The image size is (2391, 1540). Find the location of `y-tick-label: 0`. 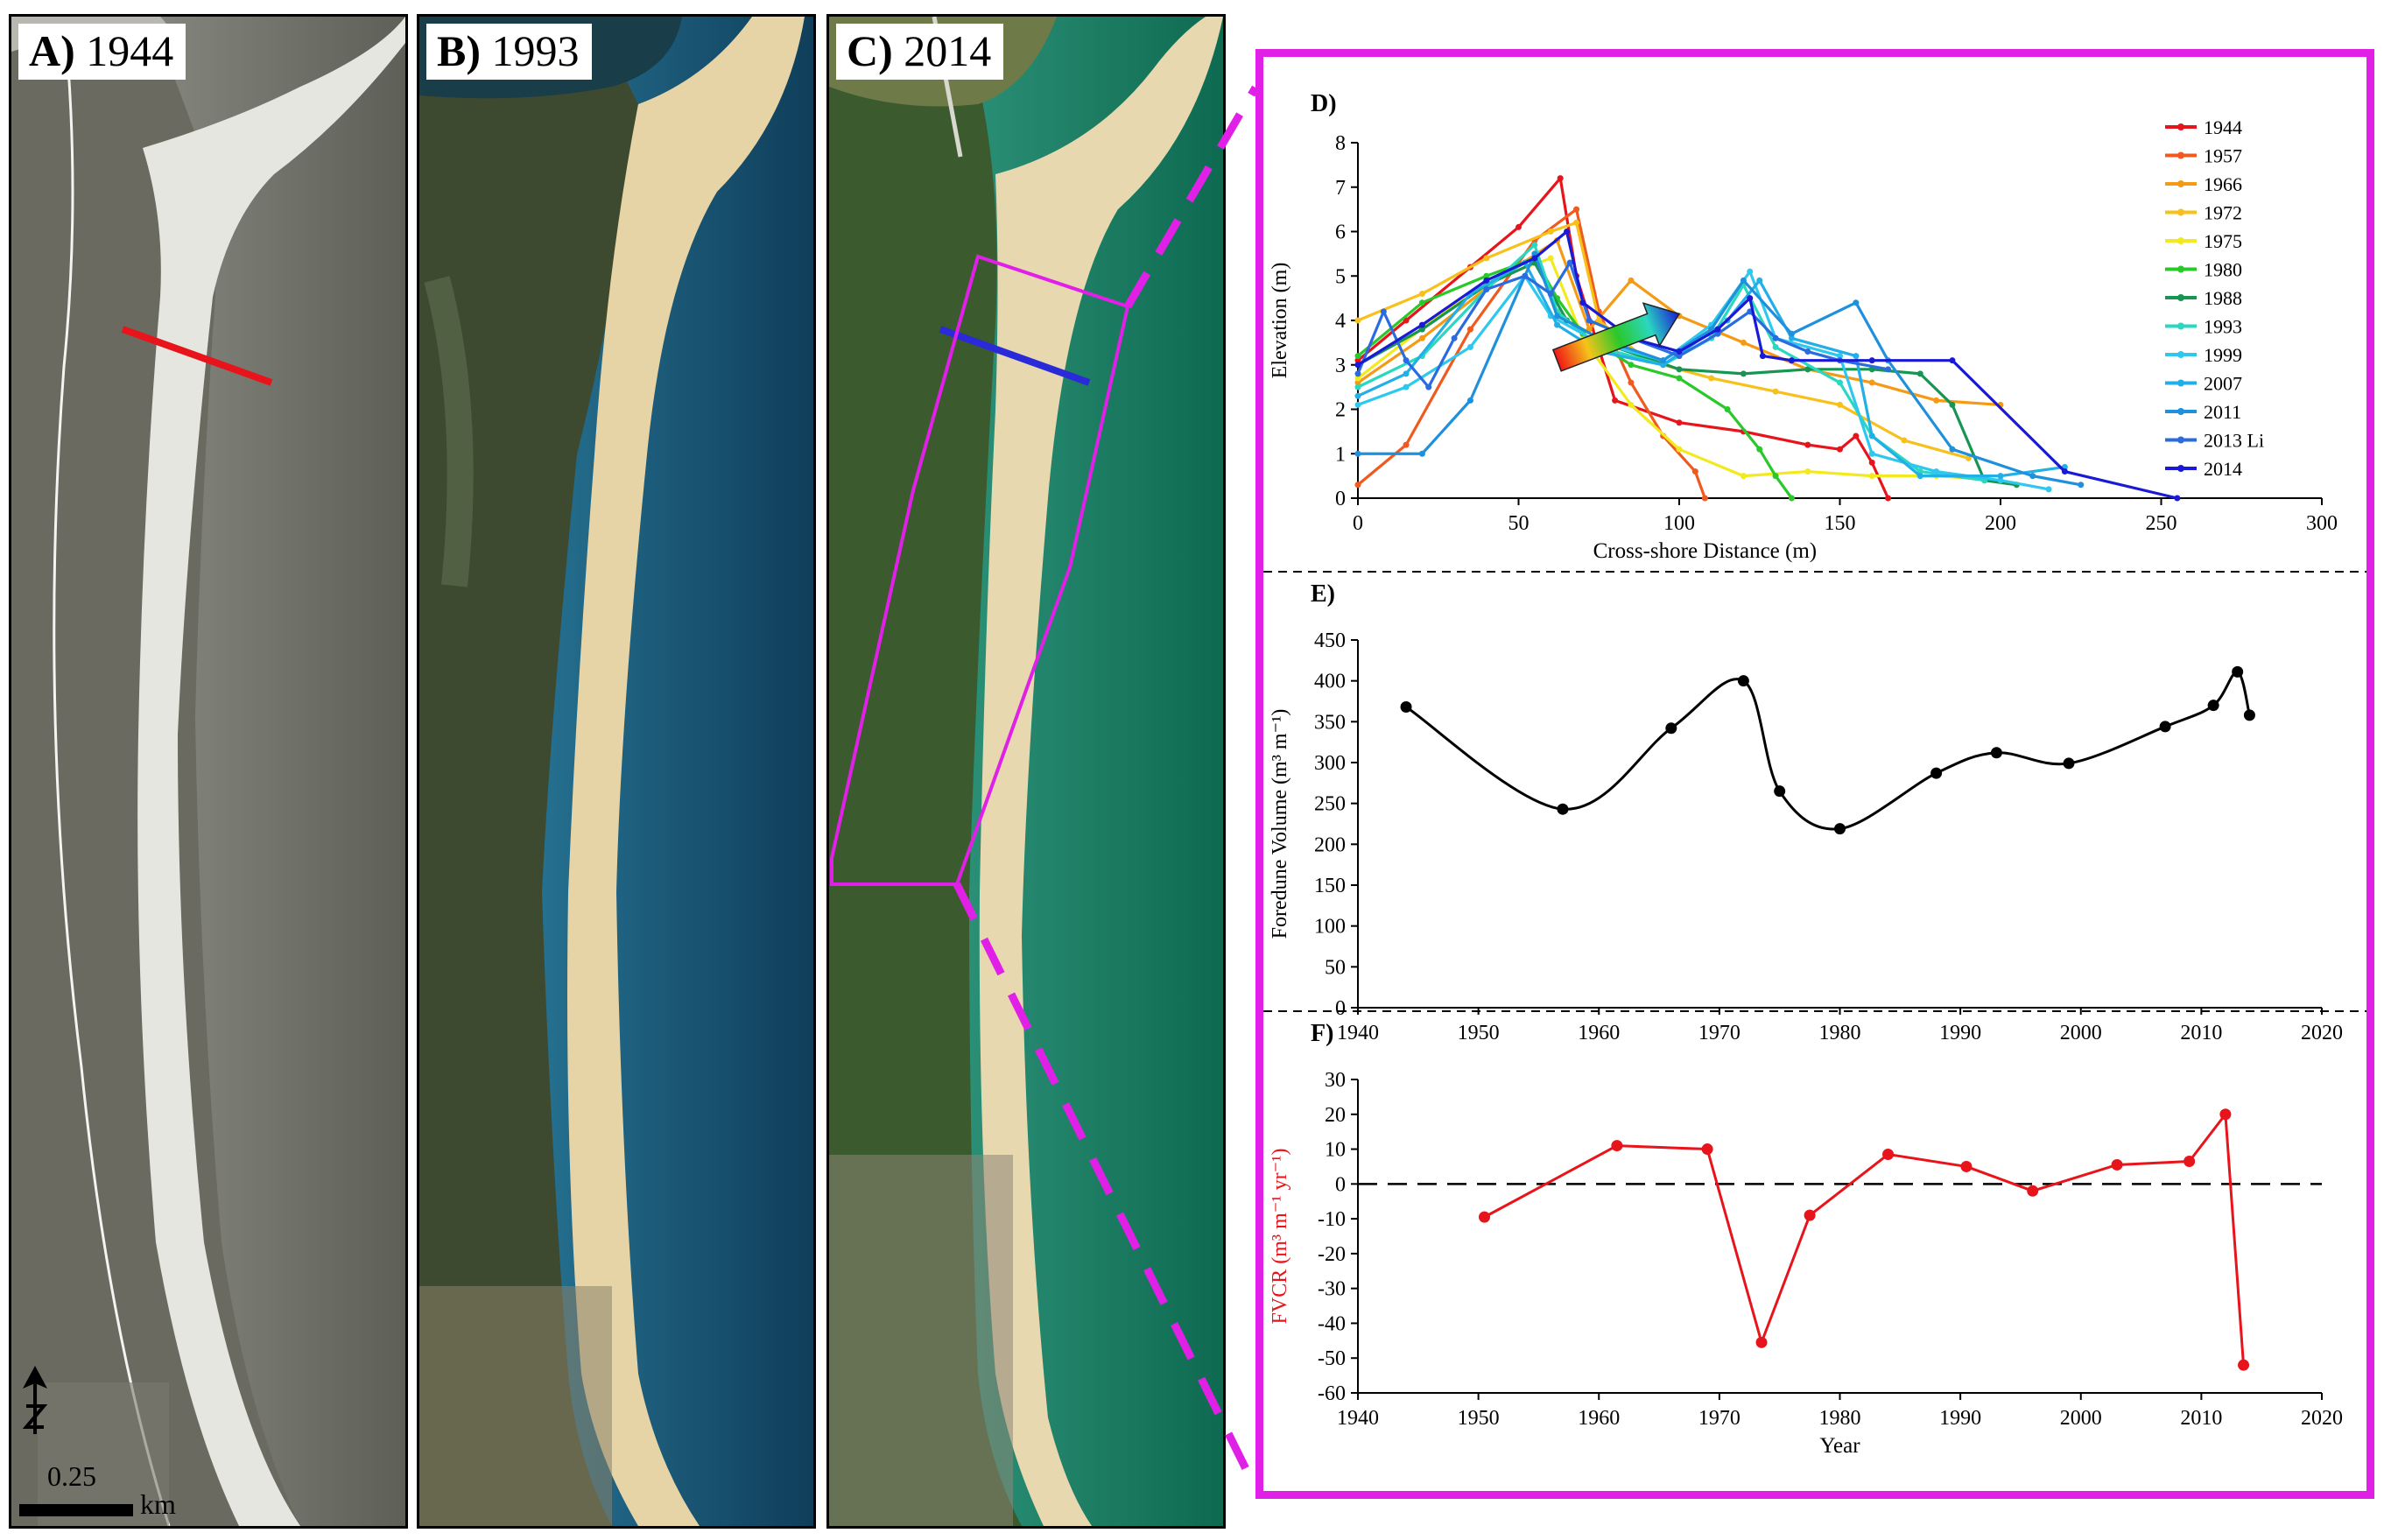

y-tick-label: 0 is located at coordinates (1340, 499).